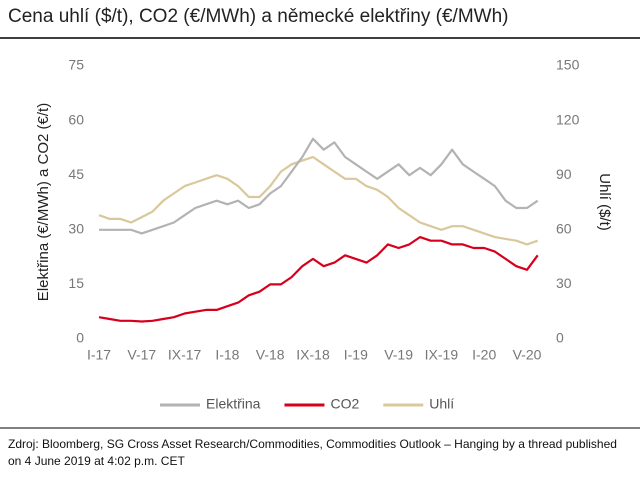  Describe the element at coordinates (560, 338) in the screenshot. I see `y2-tick-label: 0` at that location.